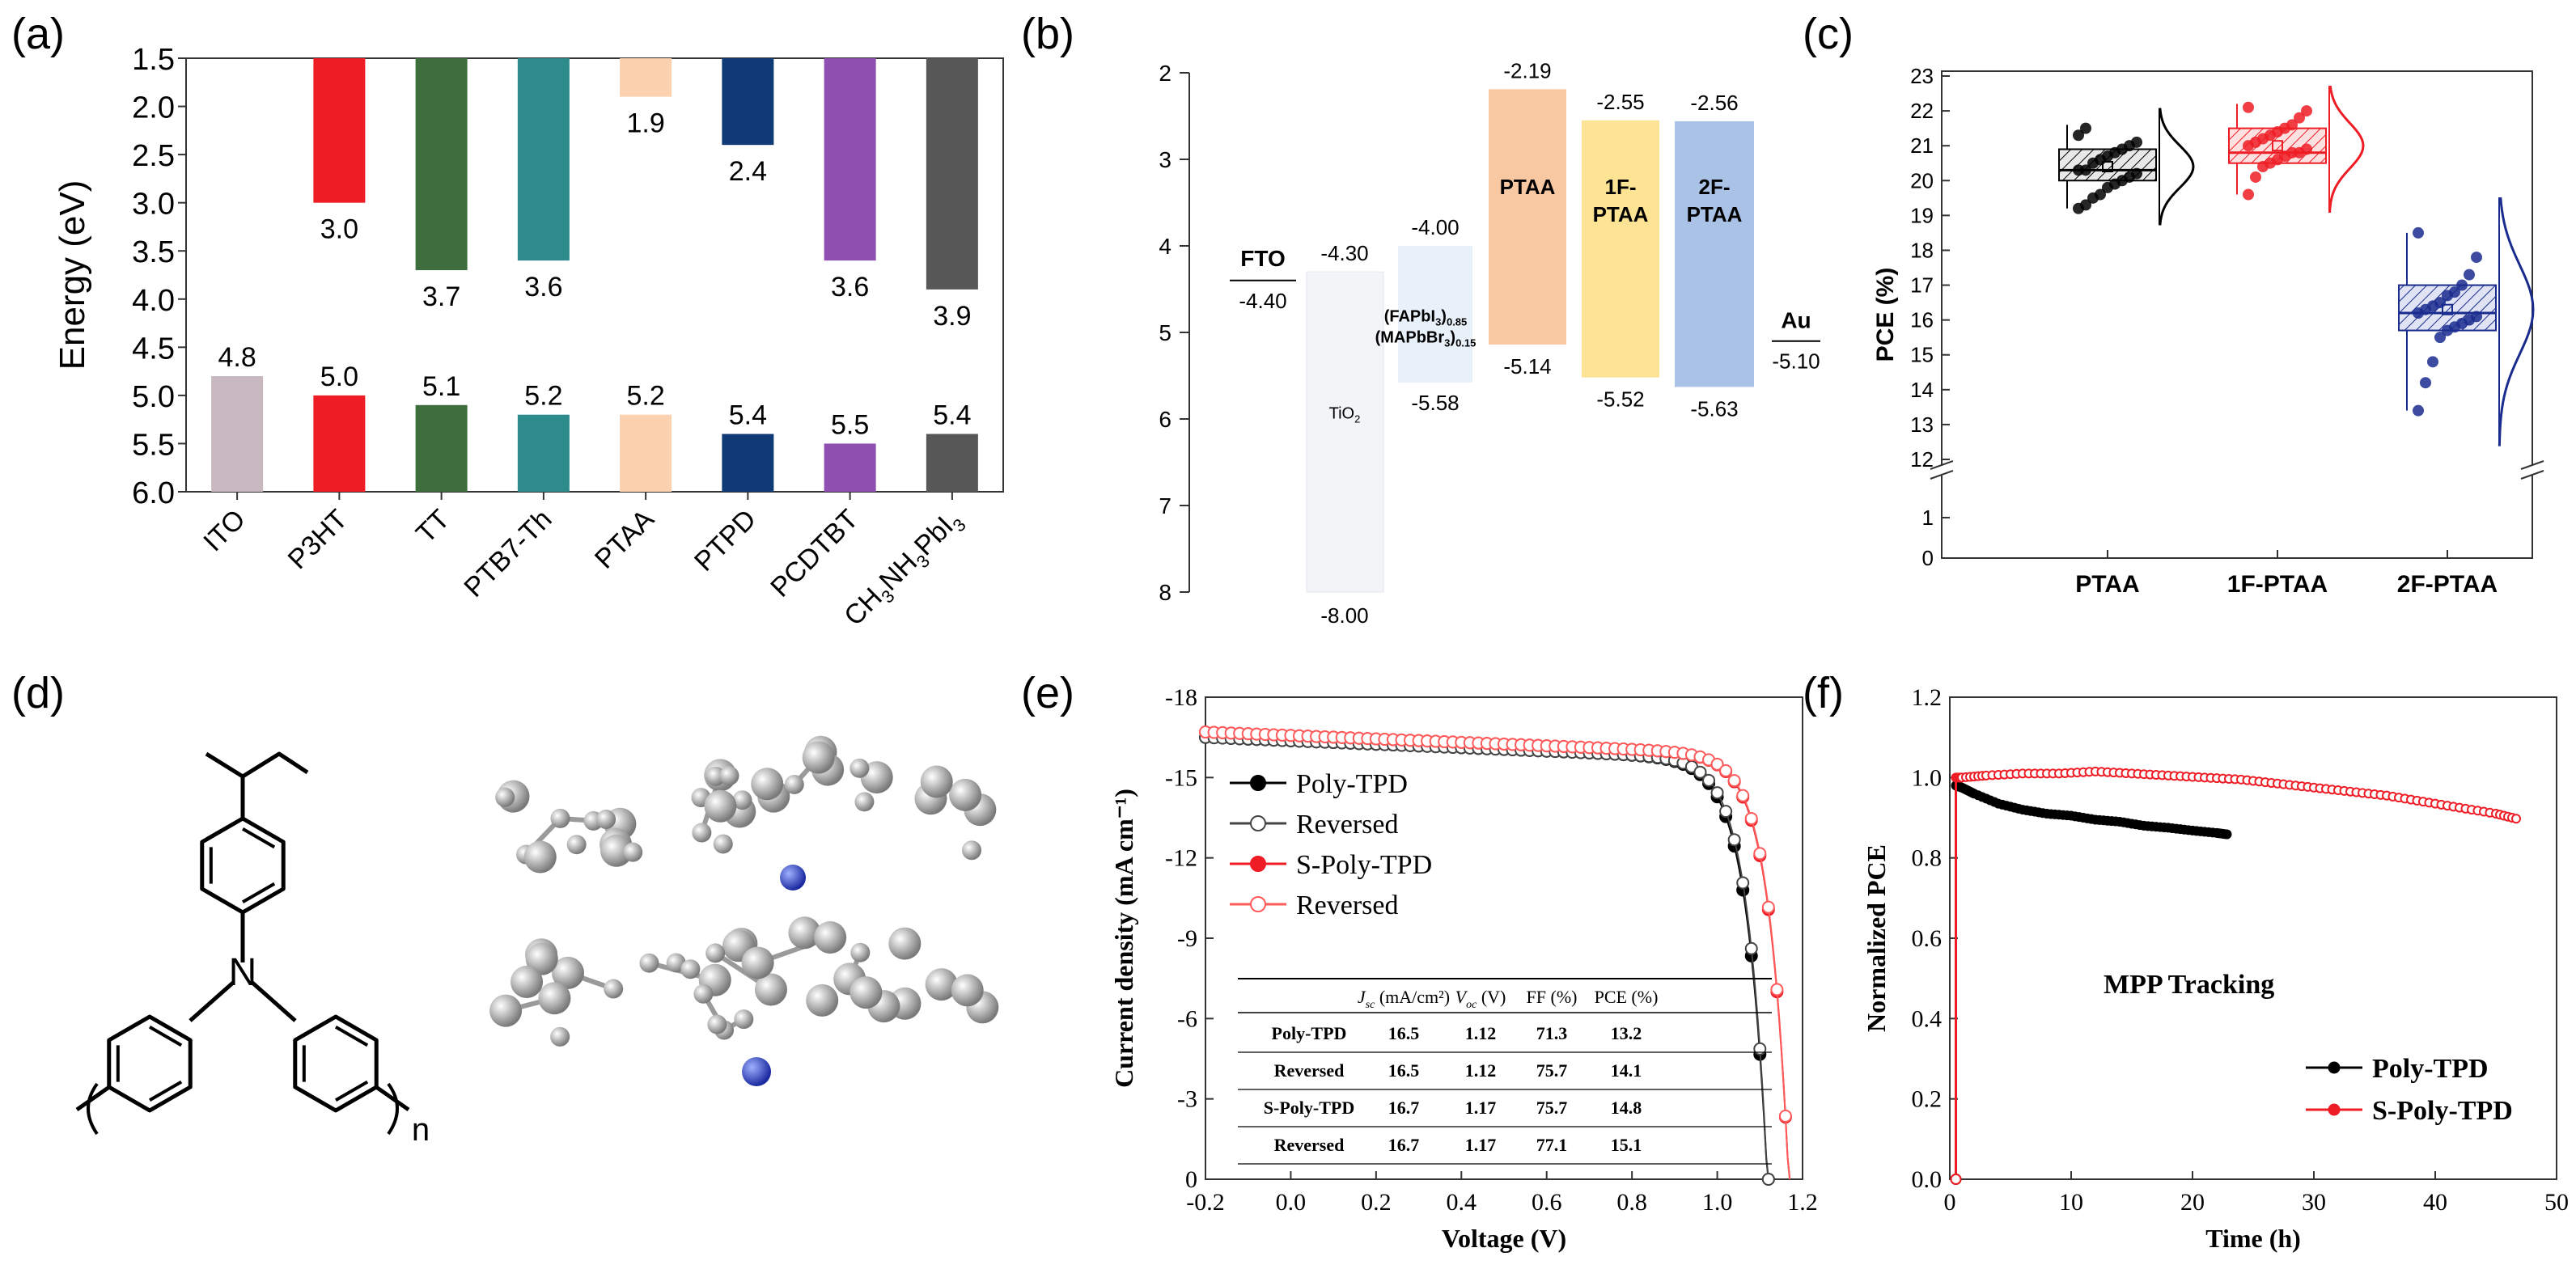 The height and width of the screenshot is (1286, 2576). I want to click on mpp-annotation: MPP Tracking, so click(2189, 985).